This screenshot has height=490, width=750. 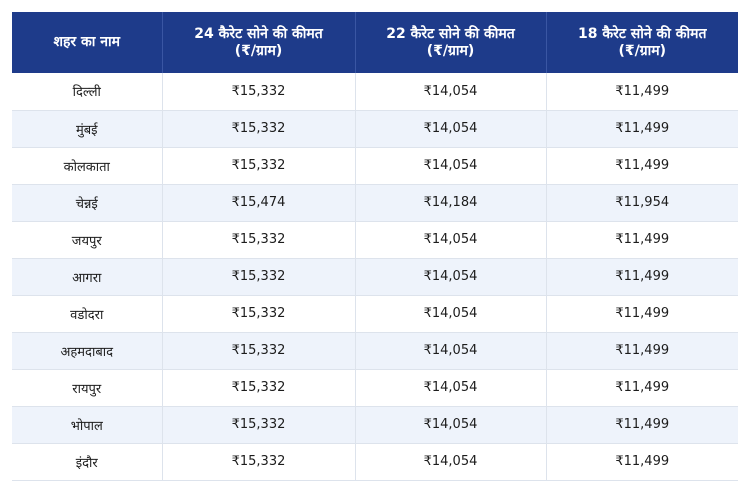 I want to click on header-city: शहर का नाम, so click(x=87, y=42).